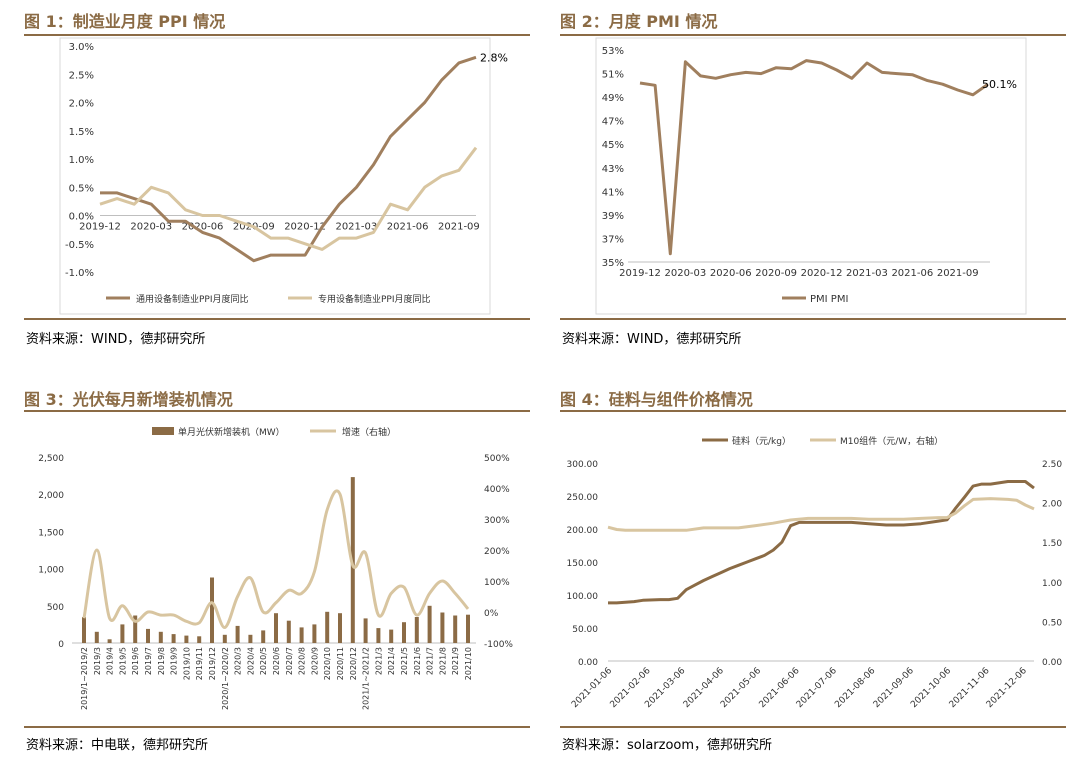 The height and width of the screenshot is (766, 1080). Describe the element at coordinates (1052, 505) in the screenshot. I see `y-tick-label-right: 2.00` at that location.